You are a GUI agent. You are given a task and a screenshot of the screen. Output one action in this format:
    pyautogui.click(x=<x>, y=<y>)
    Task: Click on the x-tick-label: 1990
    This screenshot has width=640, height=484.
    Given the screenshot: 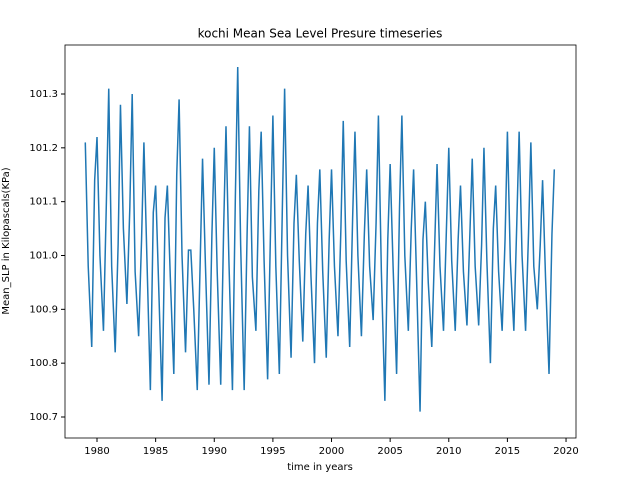 What is the action you would take?
    pyautogui.click(x=214, y=451)
    